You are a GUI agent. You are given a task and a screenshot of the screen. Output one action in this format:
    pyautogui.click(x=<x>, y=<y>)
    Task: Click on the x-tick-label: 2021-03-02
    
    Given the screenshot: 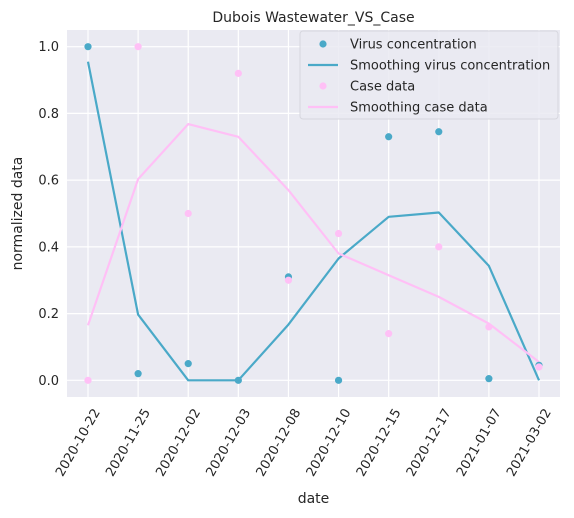 What is the action you would take?
    pyautogui.click(x=529, y=442)
    